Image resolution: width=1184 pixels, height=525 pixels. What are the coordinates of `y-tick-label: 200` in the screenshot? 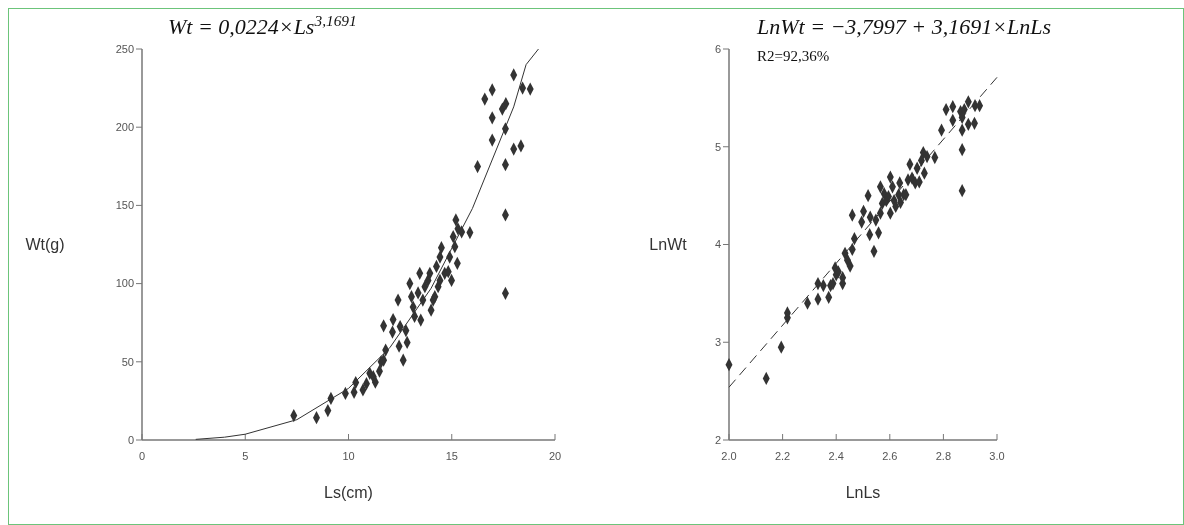 It's located at (124, 127).